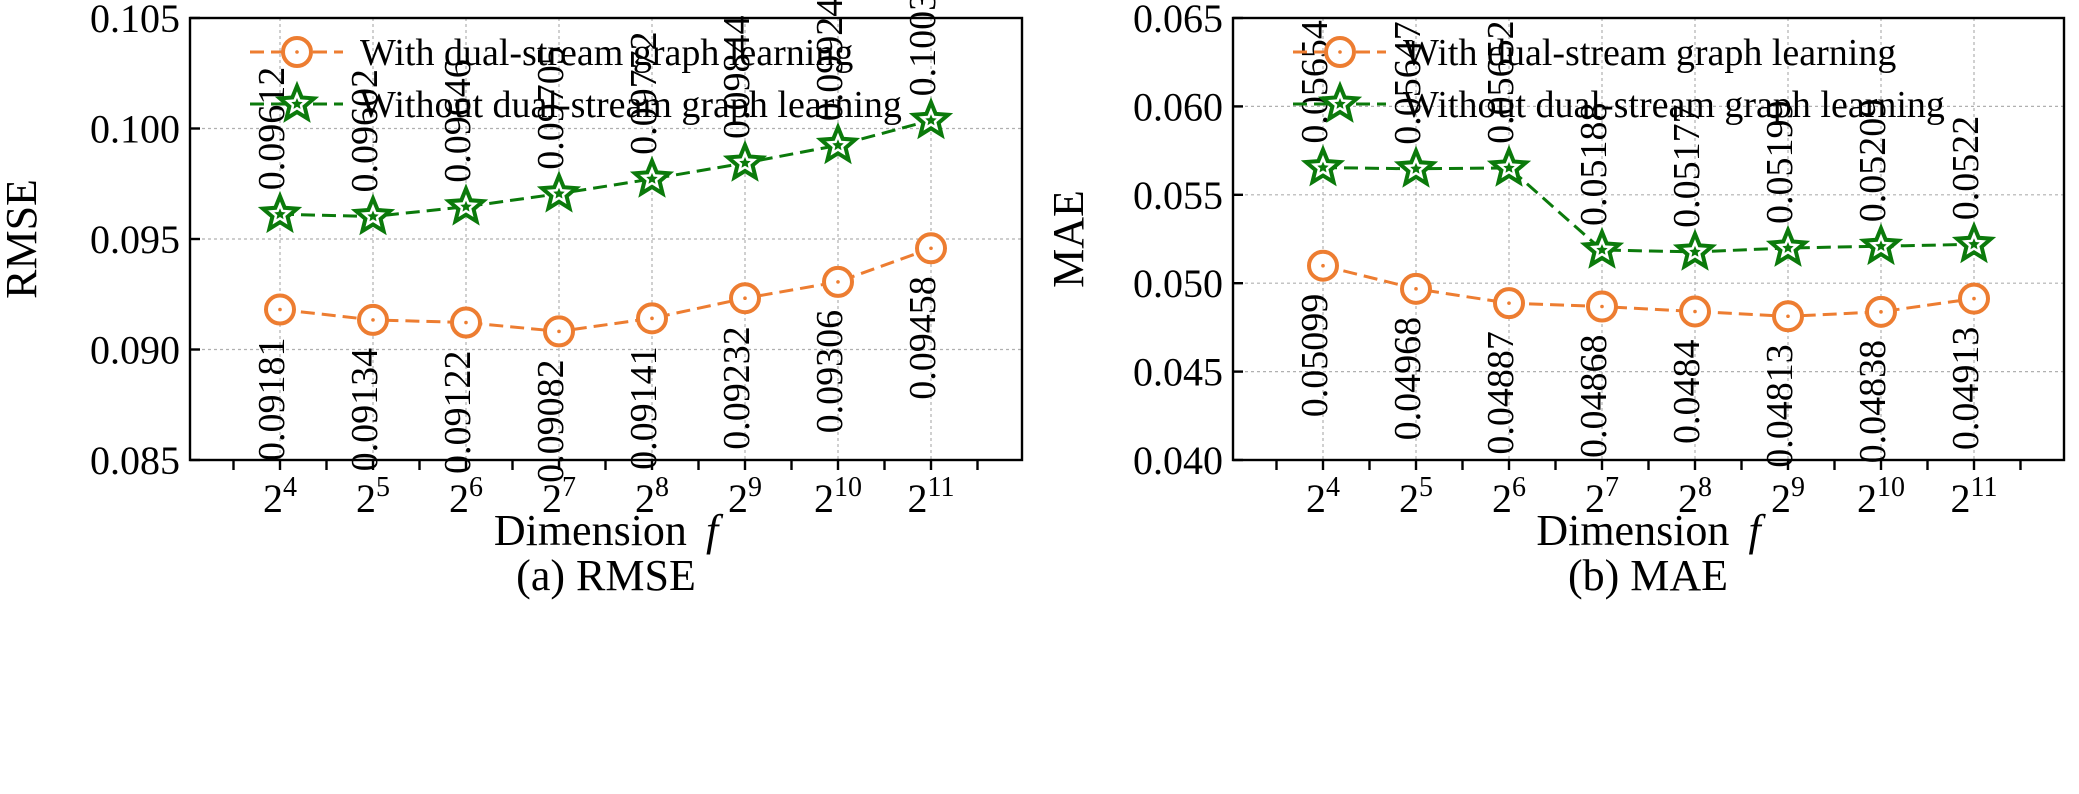  I want to click on y-tick-label: 0.090, so click(135, 350).